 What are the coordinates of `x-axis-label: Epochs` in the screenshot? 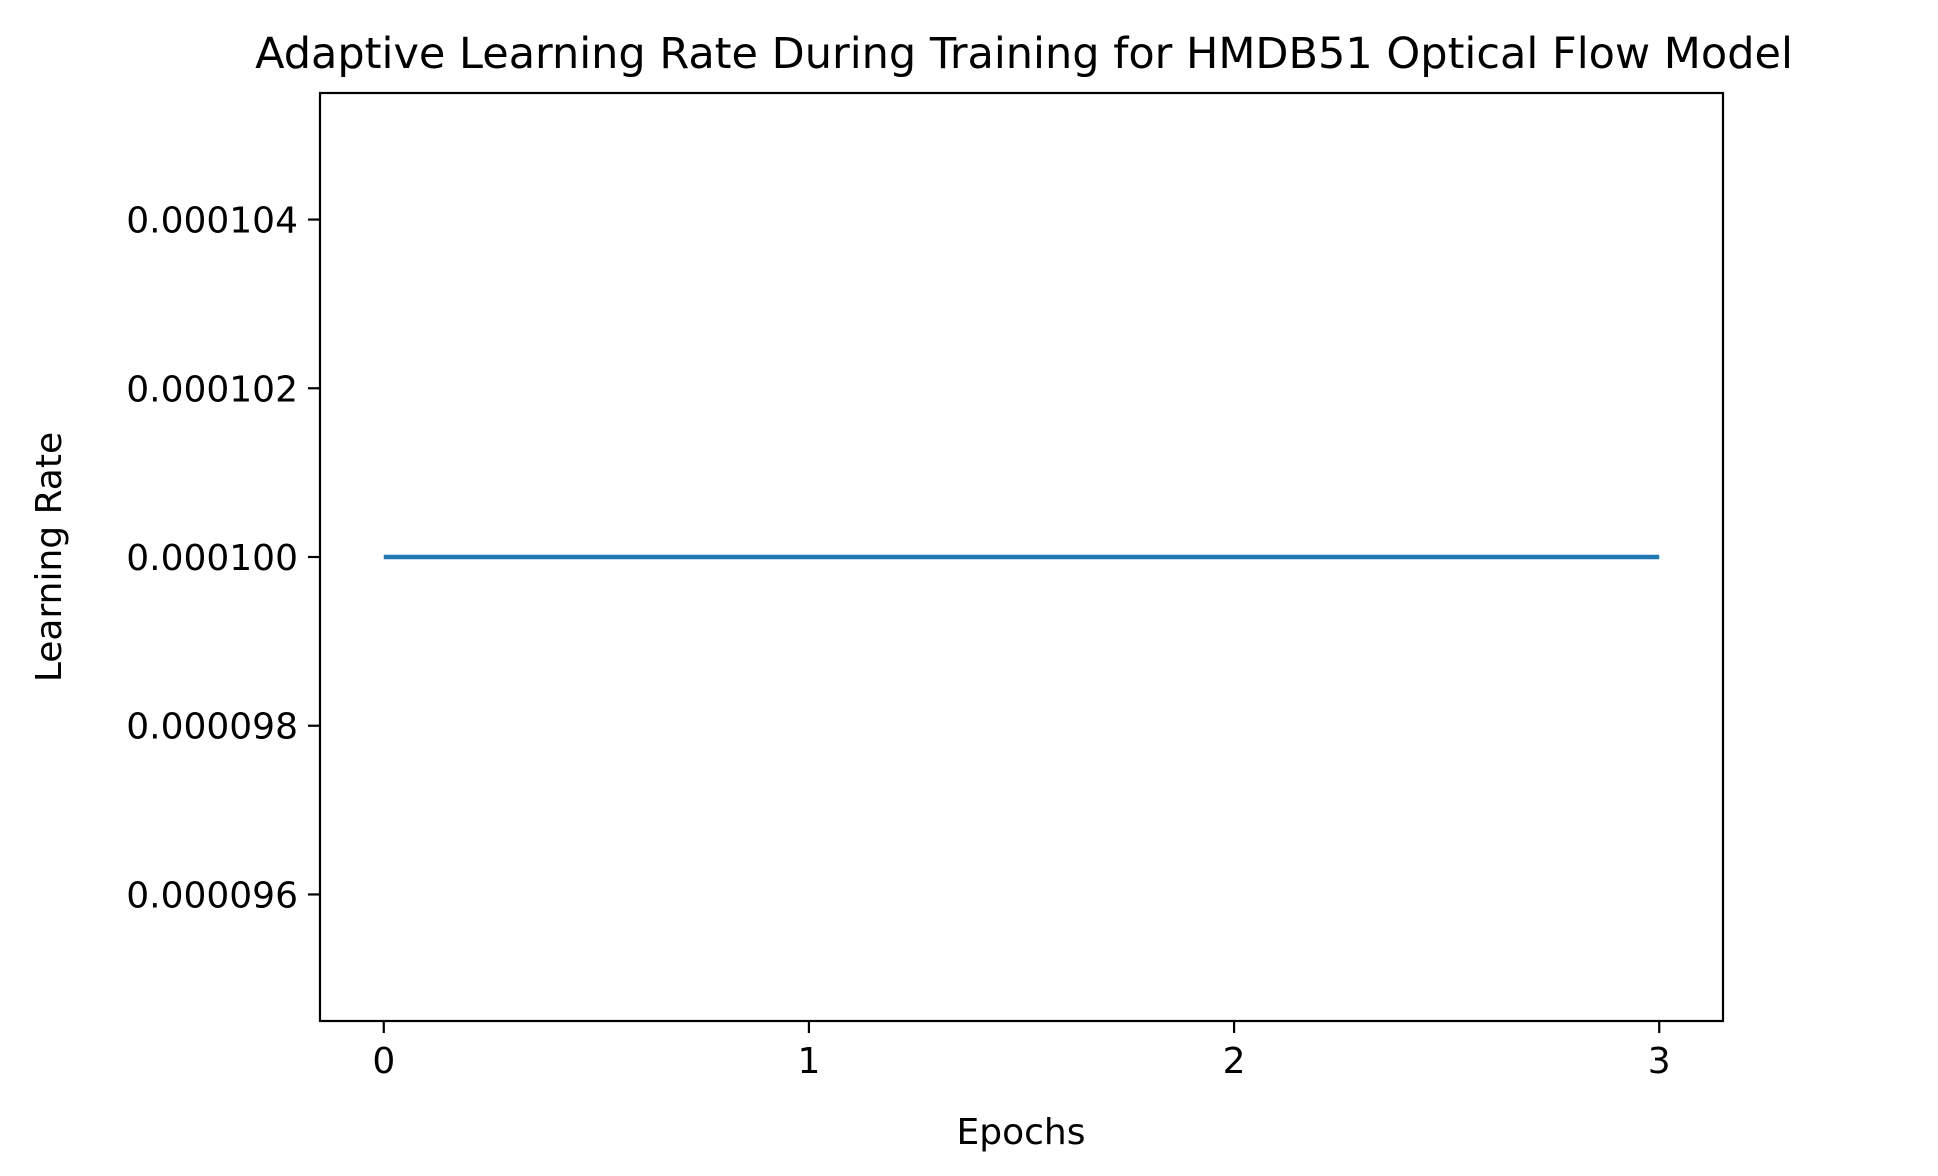 It's located at (1021, 1132).